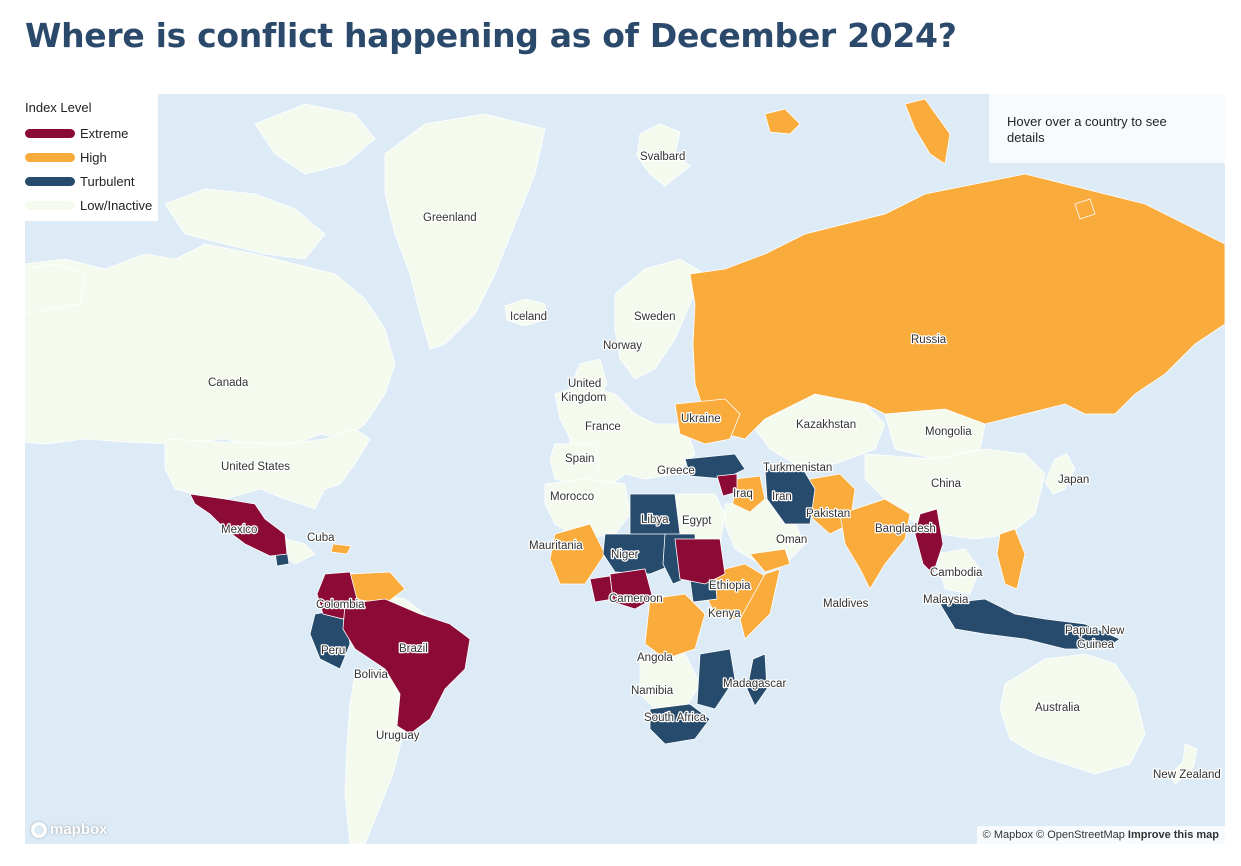 The height and width of the screenshot is (866, 1241). I want to click on label-libya: Libya, so click(655, 520).